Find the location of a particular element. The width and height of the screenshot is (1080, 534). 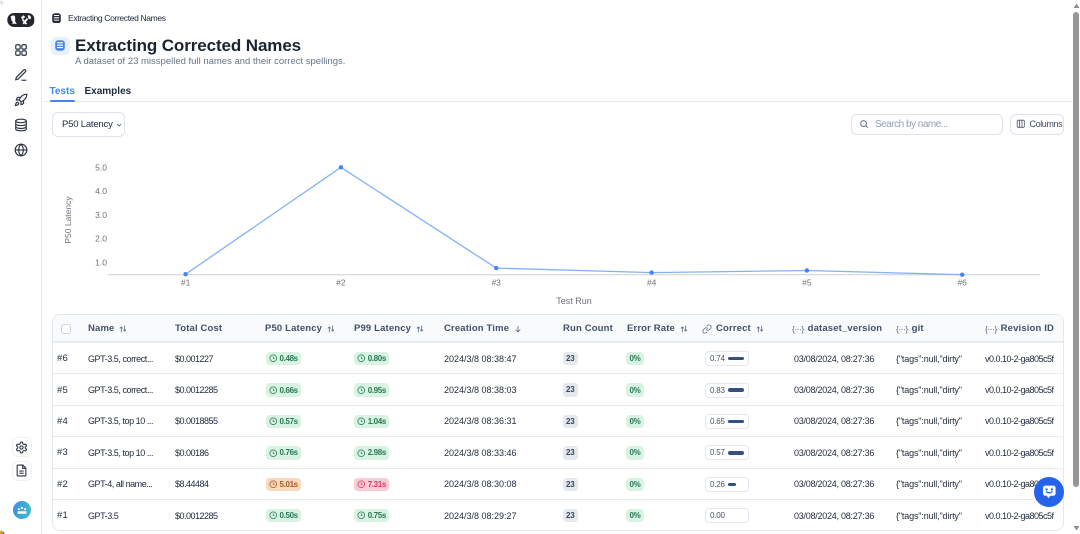

svg-text: #3 is located at coordinates (496, 283).